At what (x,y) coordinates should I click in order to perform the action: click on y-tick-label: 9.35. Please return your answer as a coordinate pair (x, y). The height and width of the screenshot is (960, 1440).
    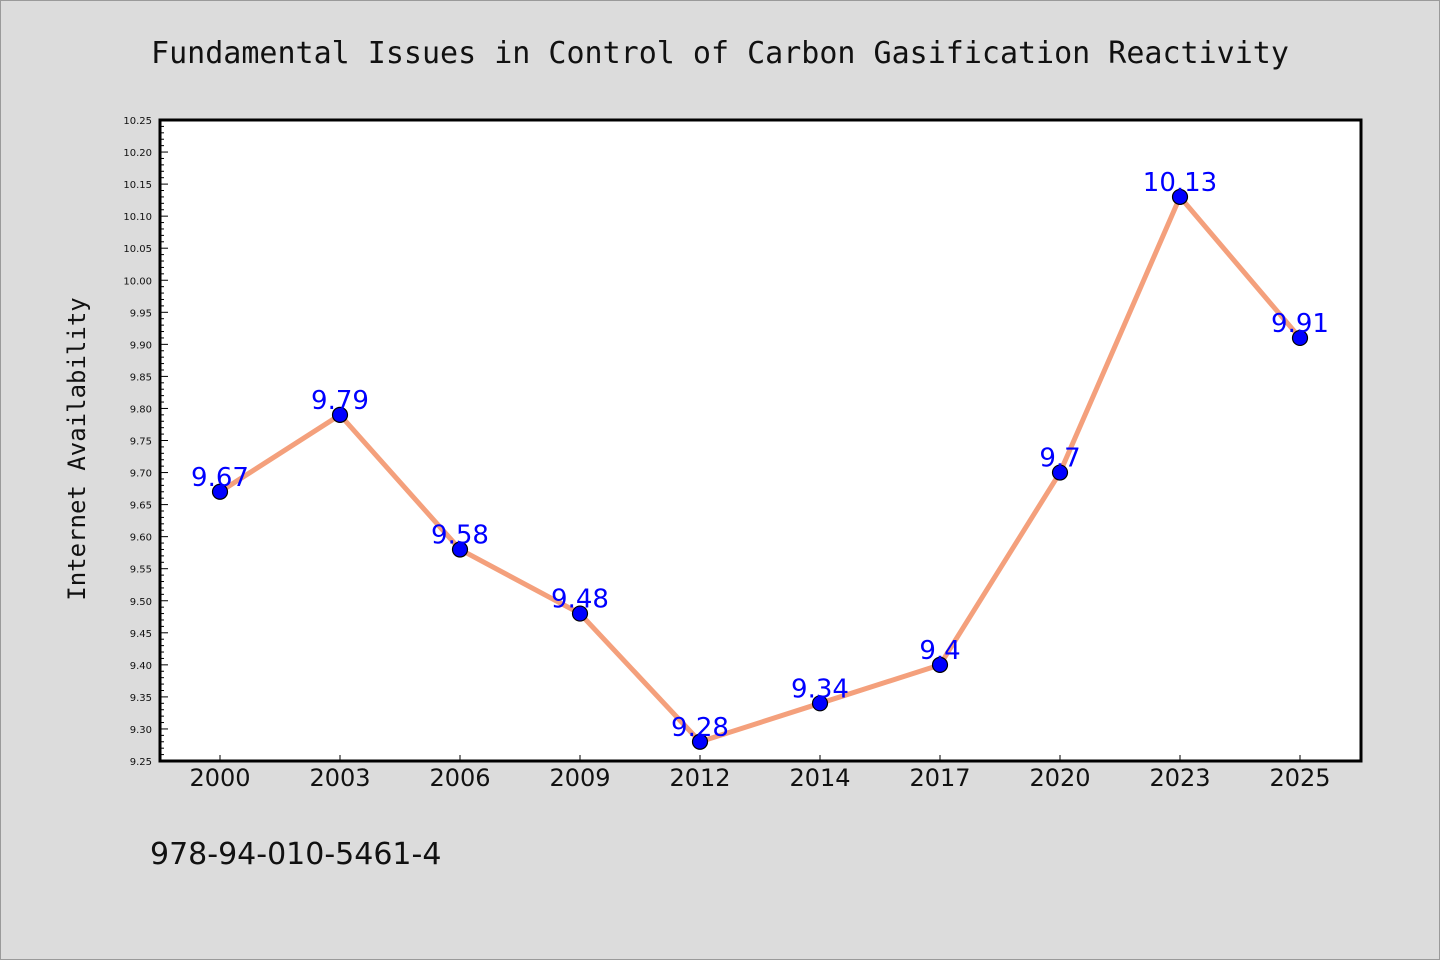
    Looking at the image, I should click on (141, 698).